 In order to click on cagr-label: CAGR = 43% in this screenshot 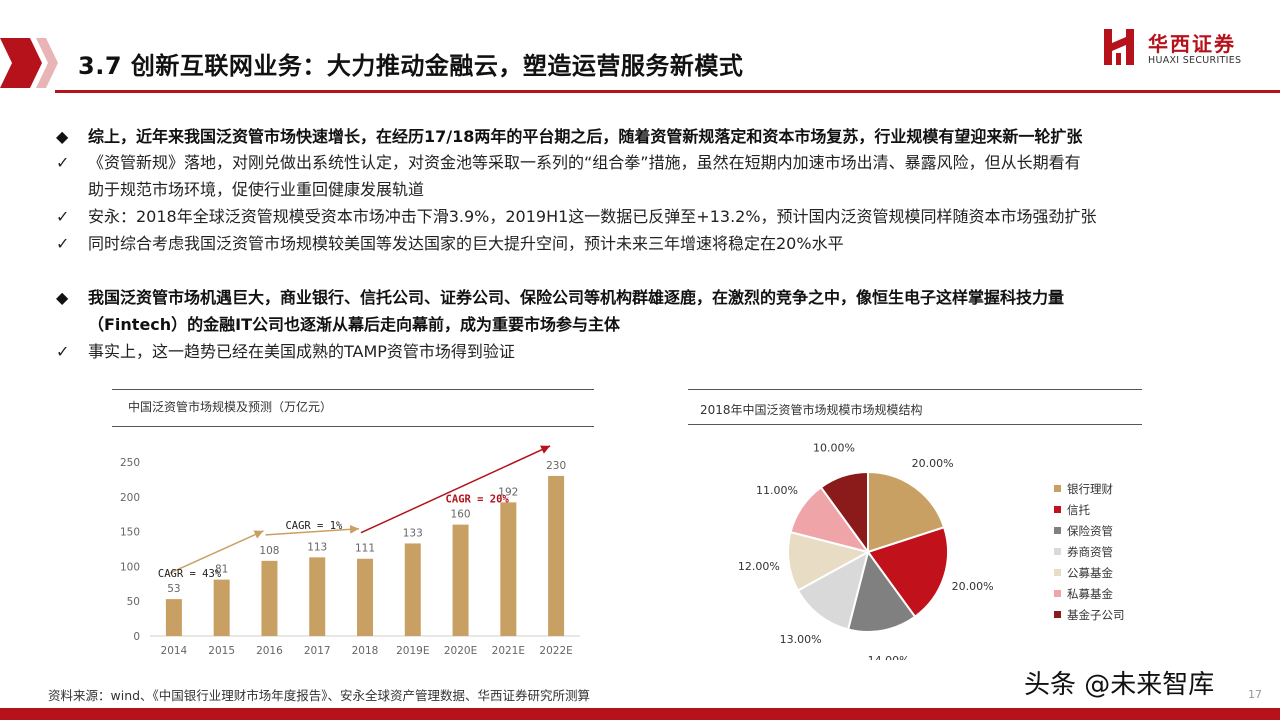, I will do `click(190, 574)`.